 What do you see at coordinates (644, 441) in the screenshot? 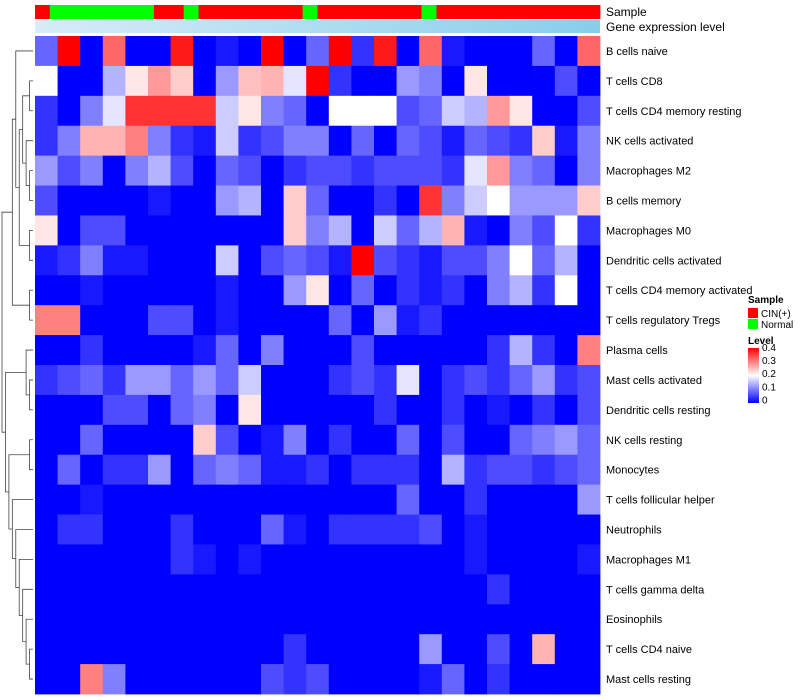
I see `row-label: NK cells resting` at bounding box center [644, 441].